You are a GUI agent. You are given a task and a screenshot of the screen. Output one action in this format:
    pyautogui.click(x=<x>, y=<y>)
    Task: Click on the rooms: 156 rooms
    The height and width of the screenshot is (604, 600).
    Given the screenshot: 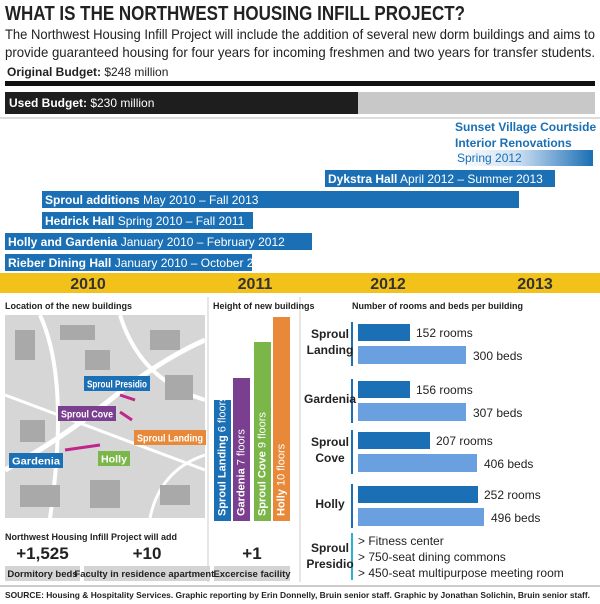 What is the action you would take?
    pyautogui.click(x=444, y=390)
    